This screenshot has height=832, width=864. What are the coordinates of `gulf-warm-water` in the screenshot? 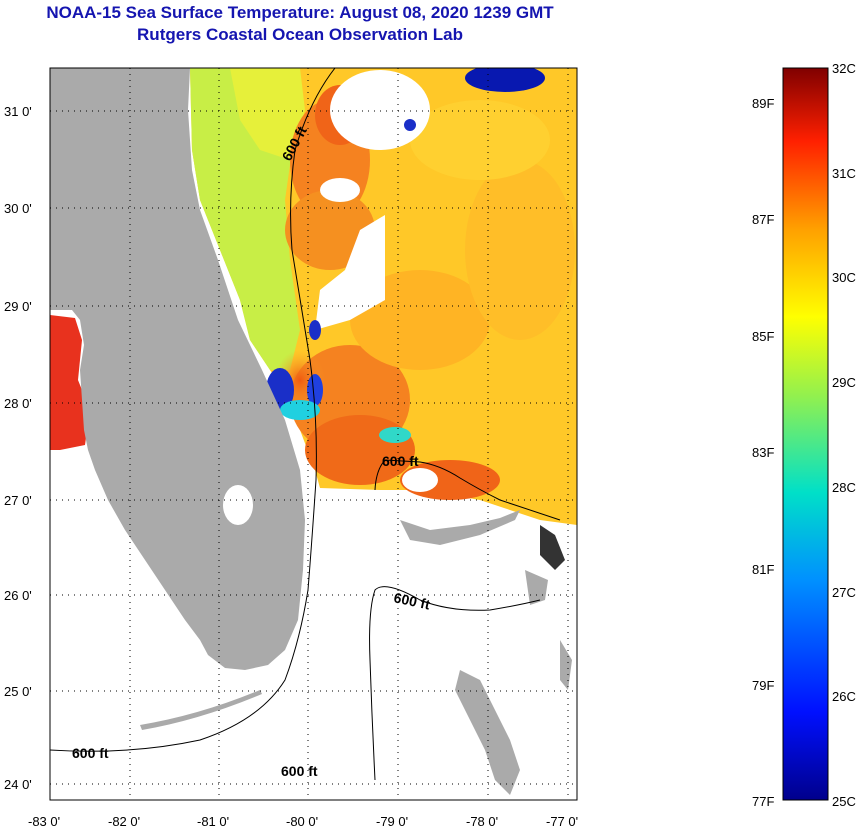 It's located at (70, 382).